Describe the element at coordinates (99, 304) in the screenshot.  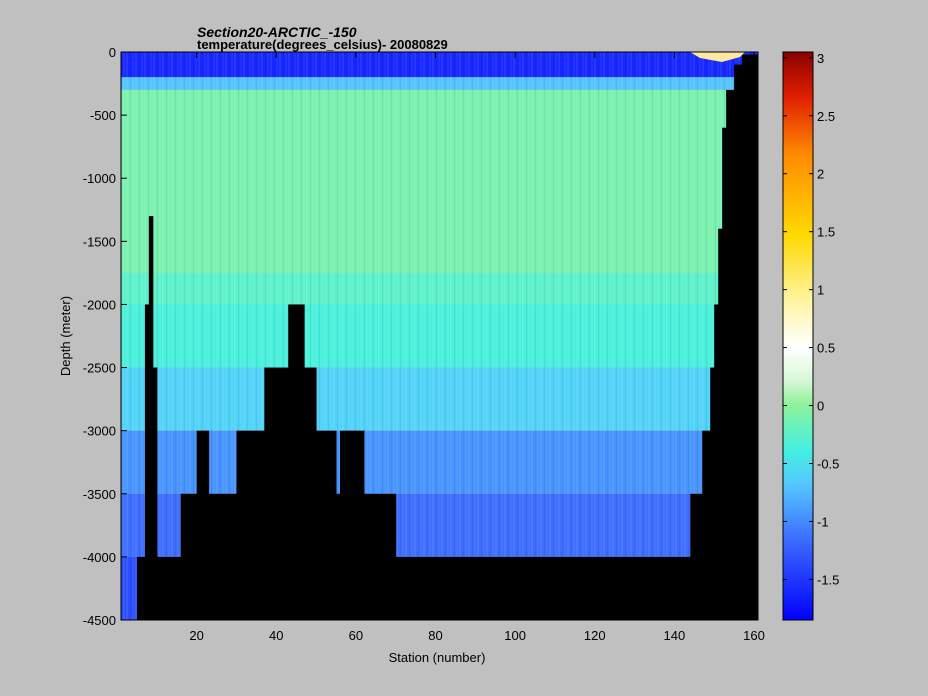
I see `y-tick-label: -2000` at that location.